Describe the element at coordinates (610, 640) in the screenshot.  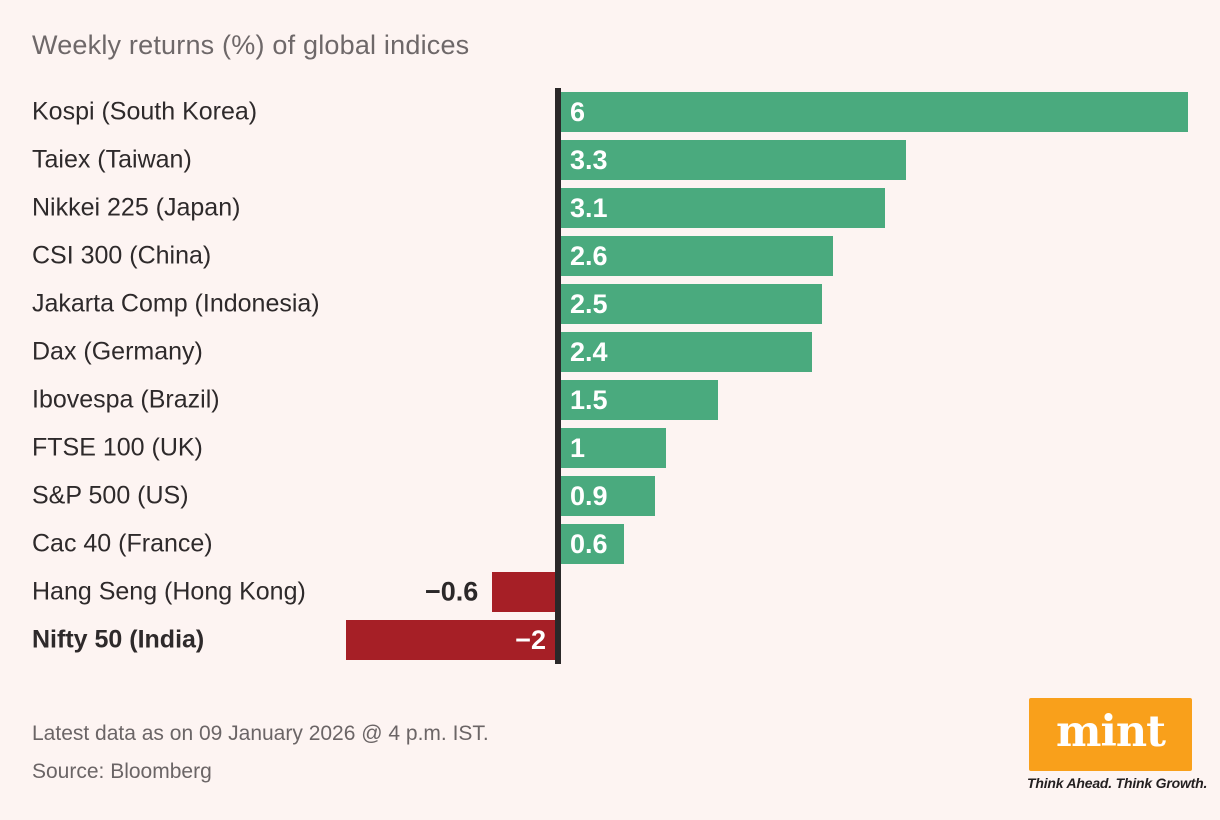
I see `chart-row: Nifty 50 (India) −2` at that location.